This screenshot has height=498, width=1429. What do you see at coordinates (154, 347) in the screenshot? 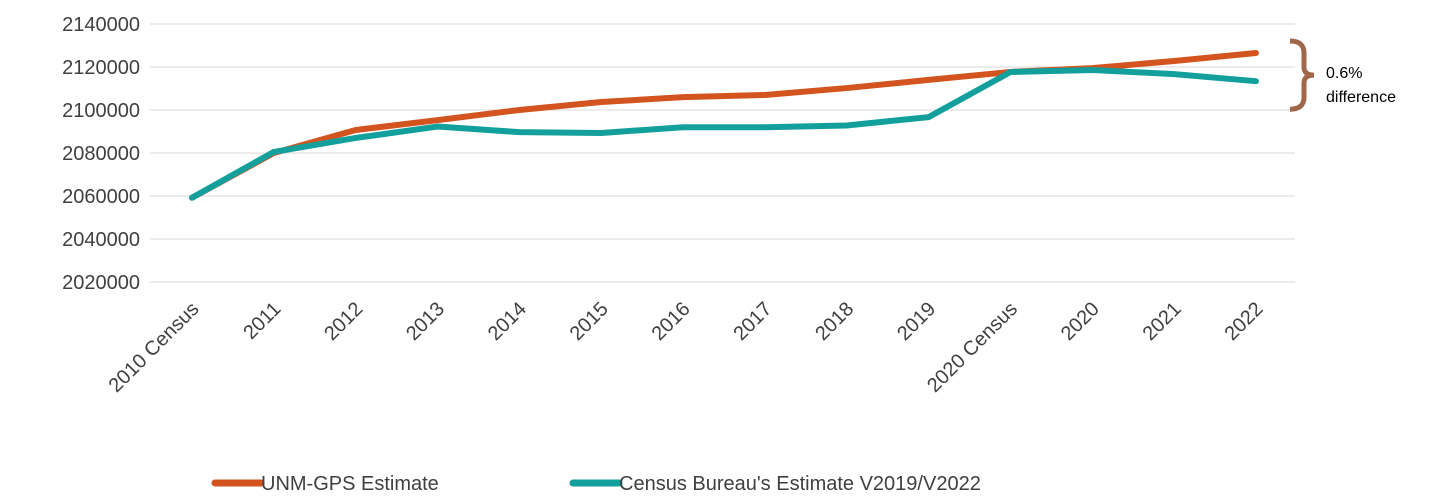
I see `x-tick-label: 2010 Census` at bounding box center [154, 347].